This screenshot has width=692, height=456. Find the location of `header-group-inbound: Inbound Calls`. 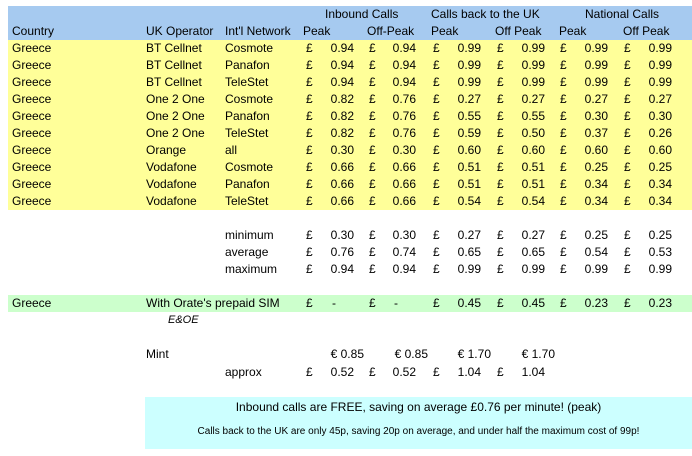

header-group-inbound: Inbound Calls is located at coordinates (362, 14).